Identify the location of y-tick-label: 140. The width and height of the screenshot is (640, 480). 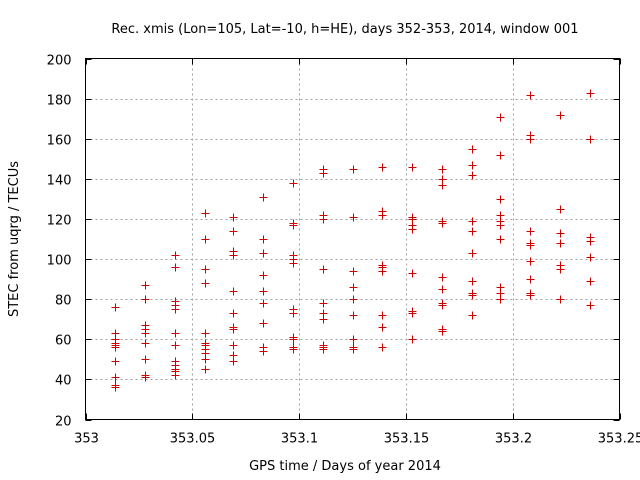
(59, 181).